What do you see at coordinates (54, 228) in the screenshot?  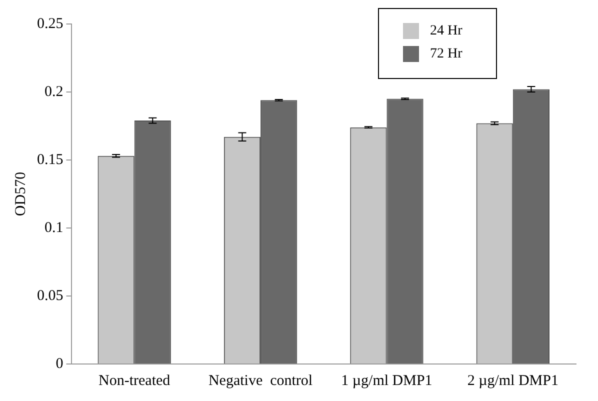 I see `y-tick-label: 0.1` at bounding box center [54, 228].